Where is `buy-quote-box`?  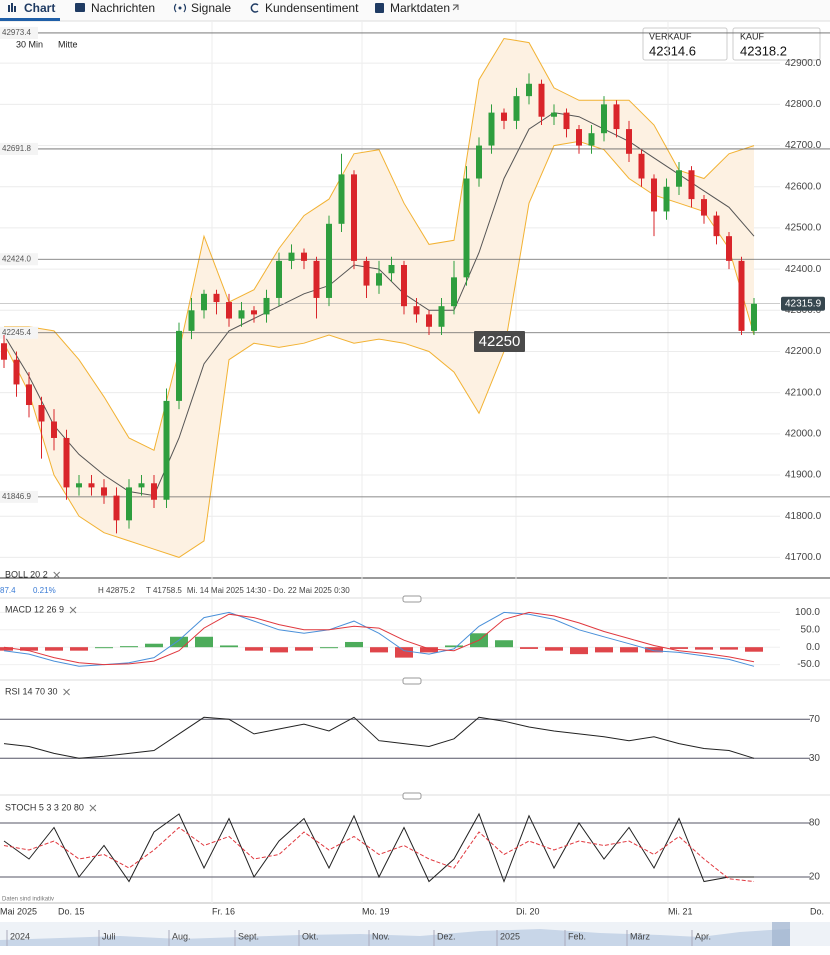
buy-quote-box is located at coordinates (776, 44).